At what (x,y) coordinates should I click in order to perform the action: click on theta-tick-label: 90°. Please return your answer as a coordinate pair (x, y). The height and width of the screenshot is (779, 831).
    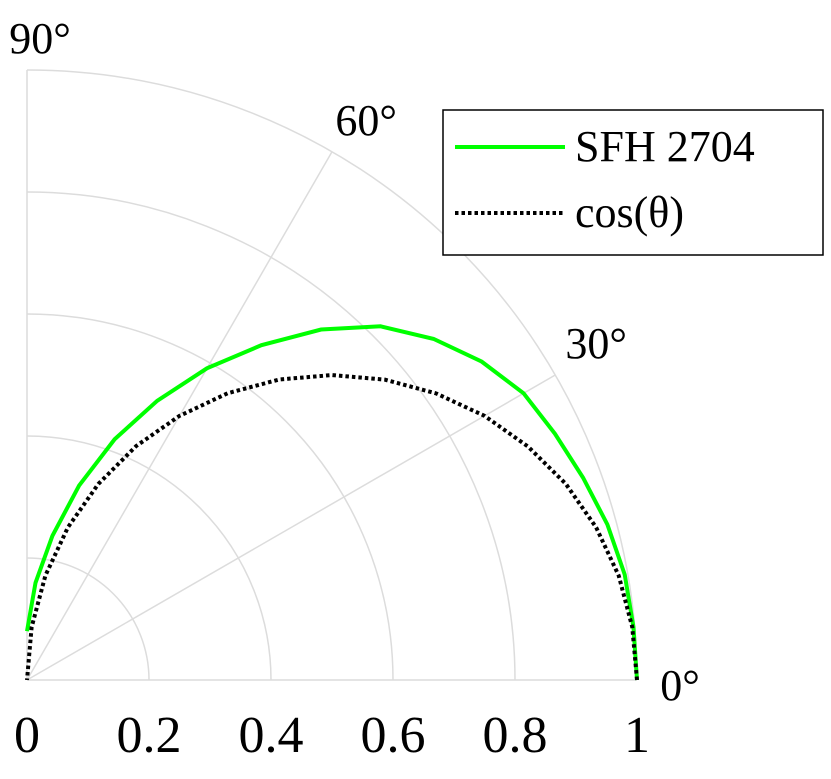
    Looking at the image, I should click on (40, 38).